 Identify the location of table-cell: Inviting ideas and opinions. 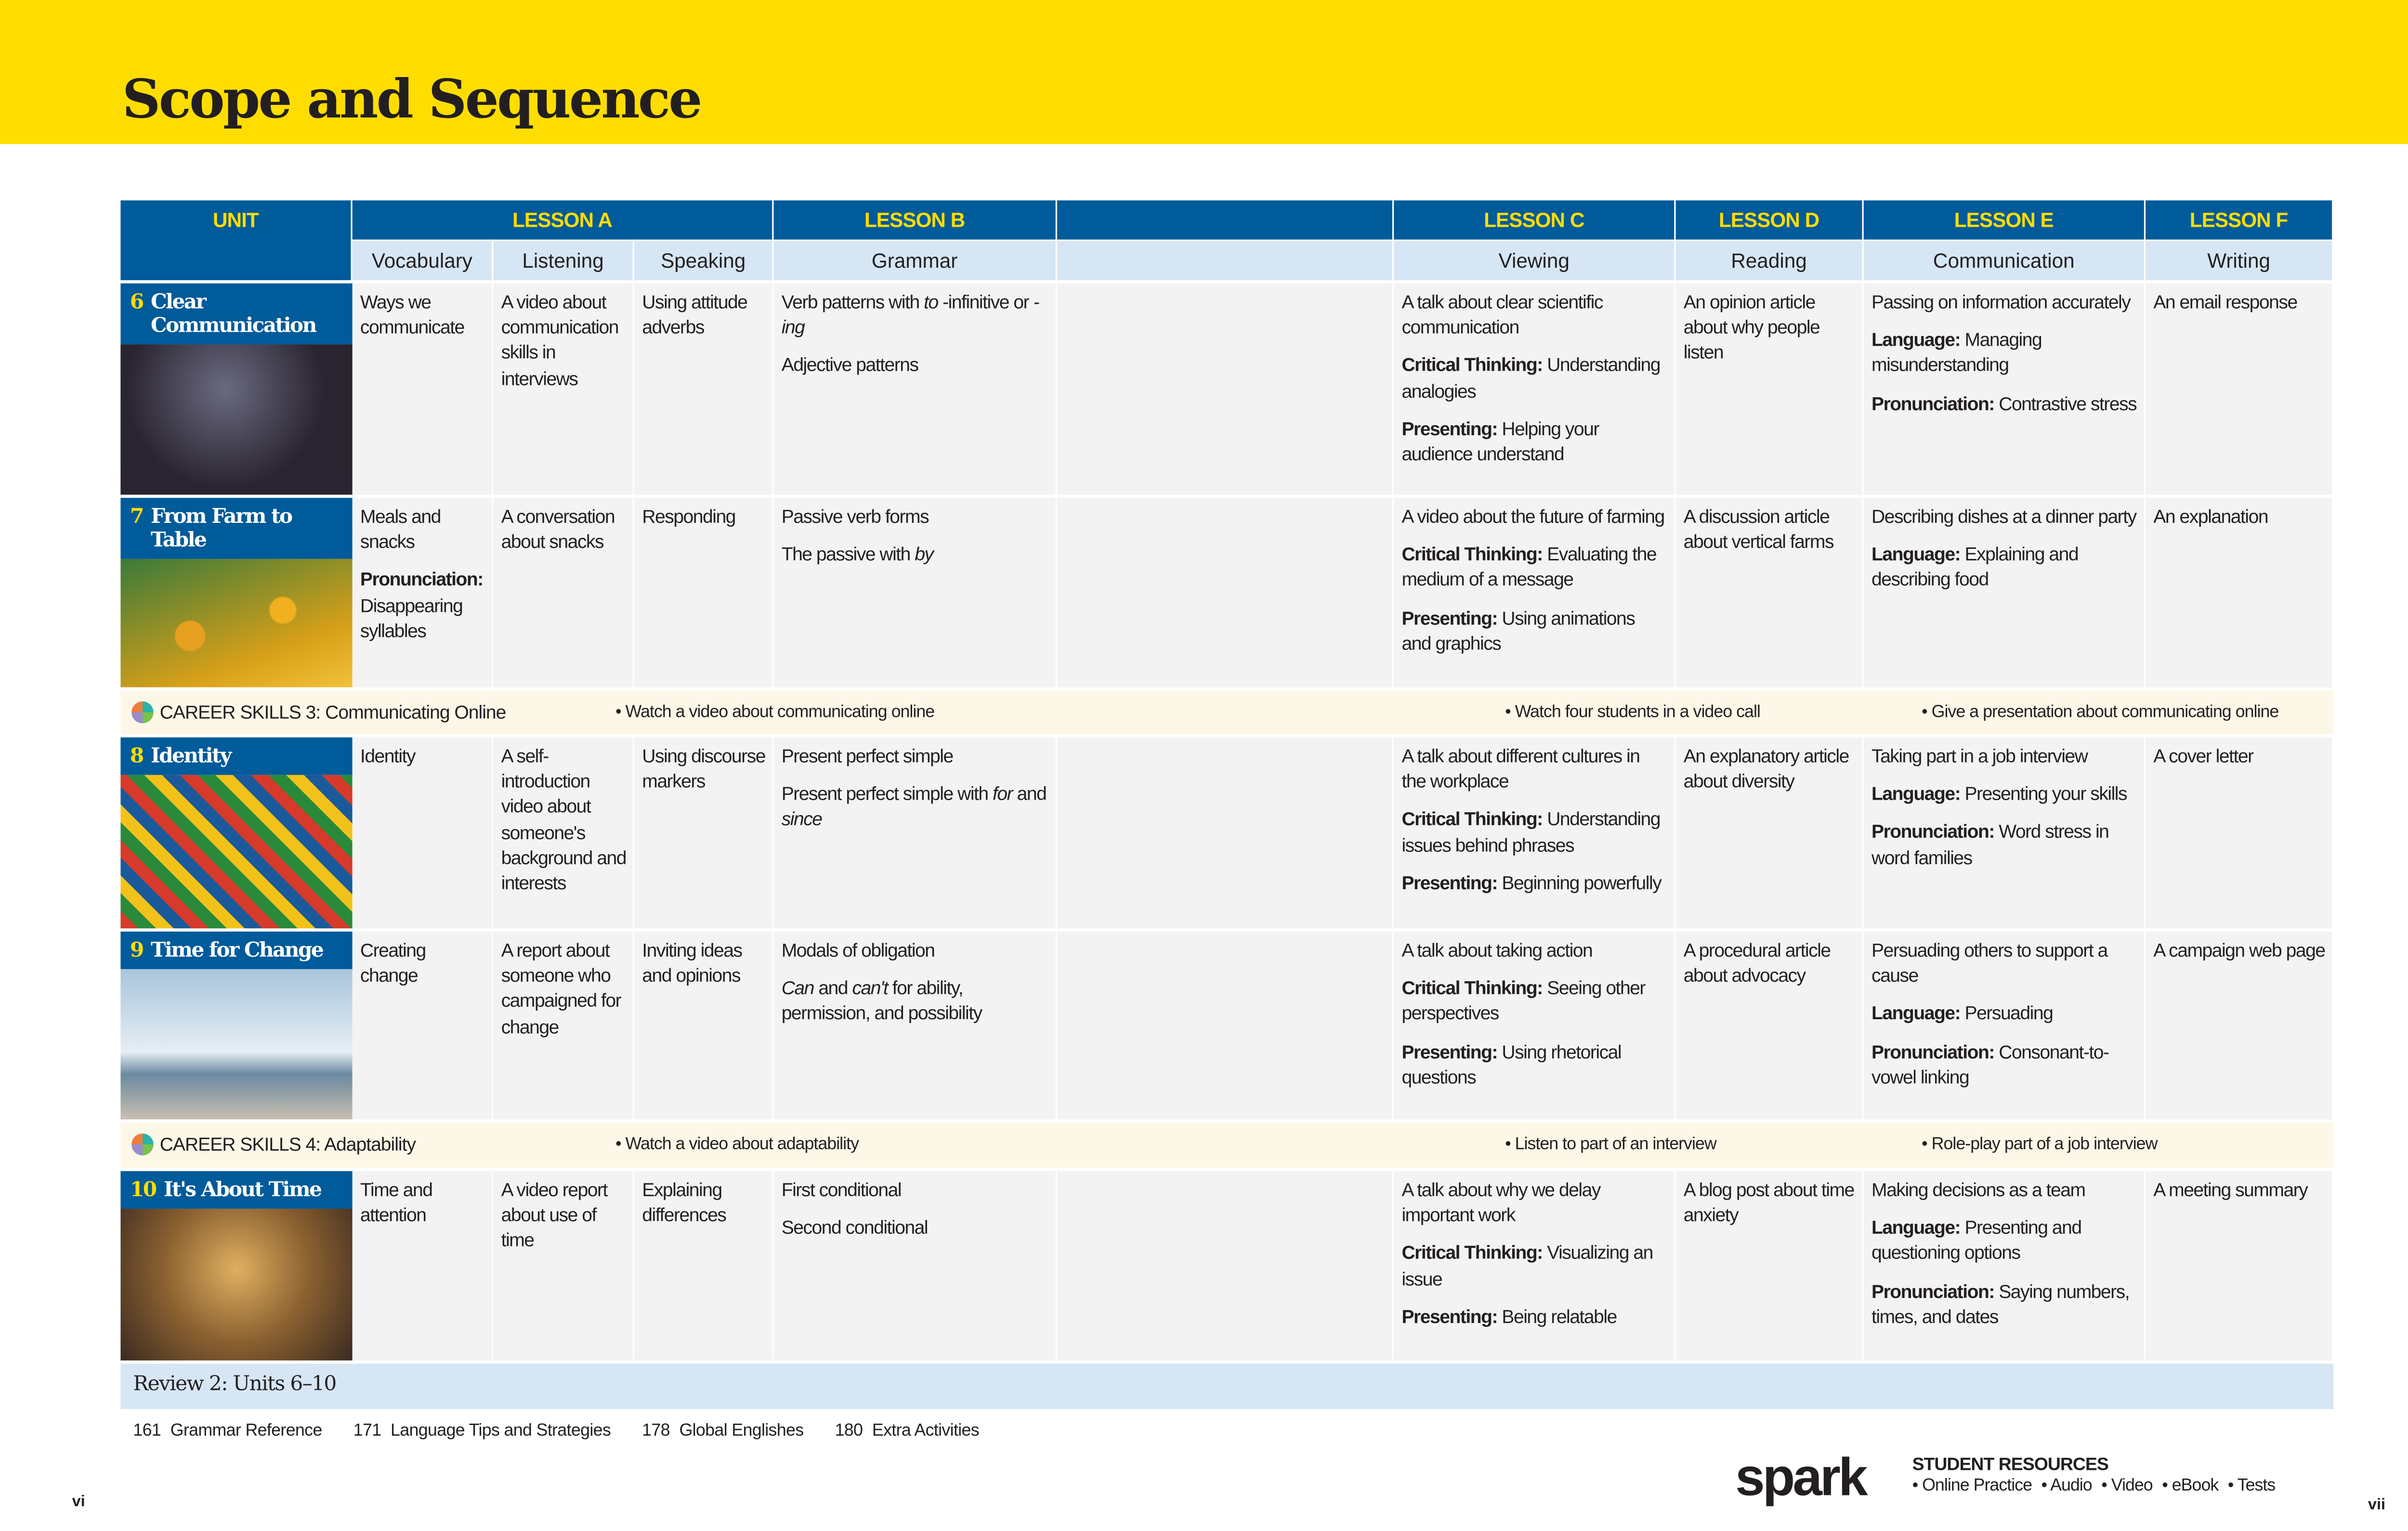
(704, 1024).